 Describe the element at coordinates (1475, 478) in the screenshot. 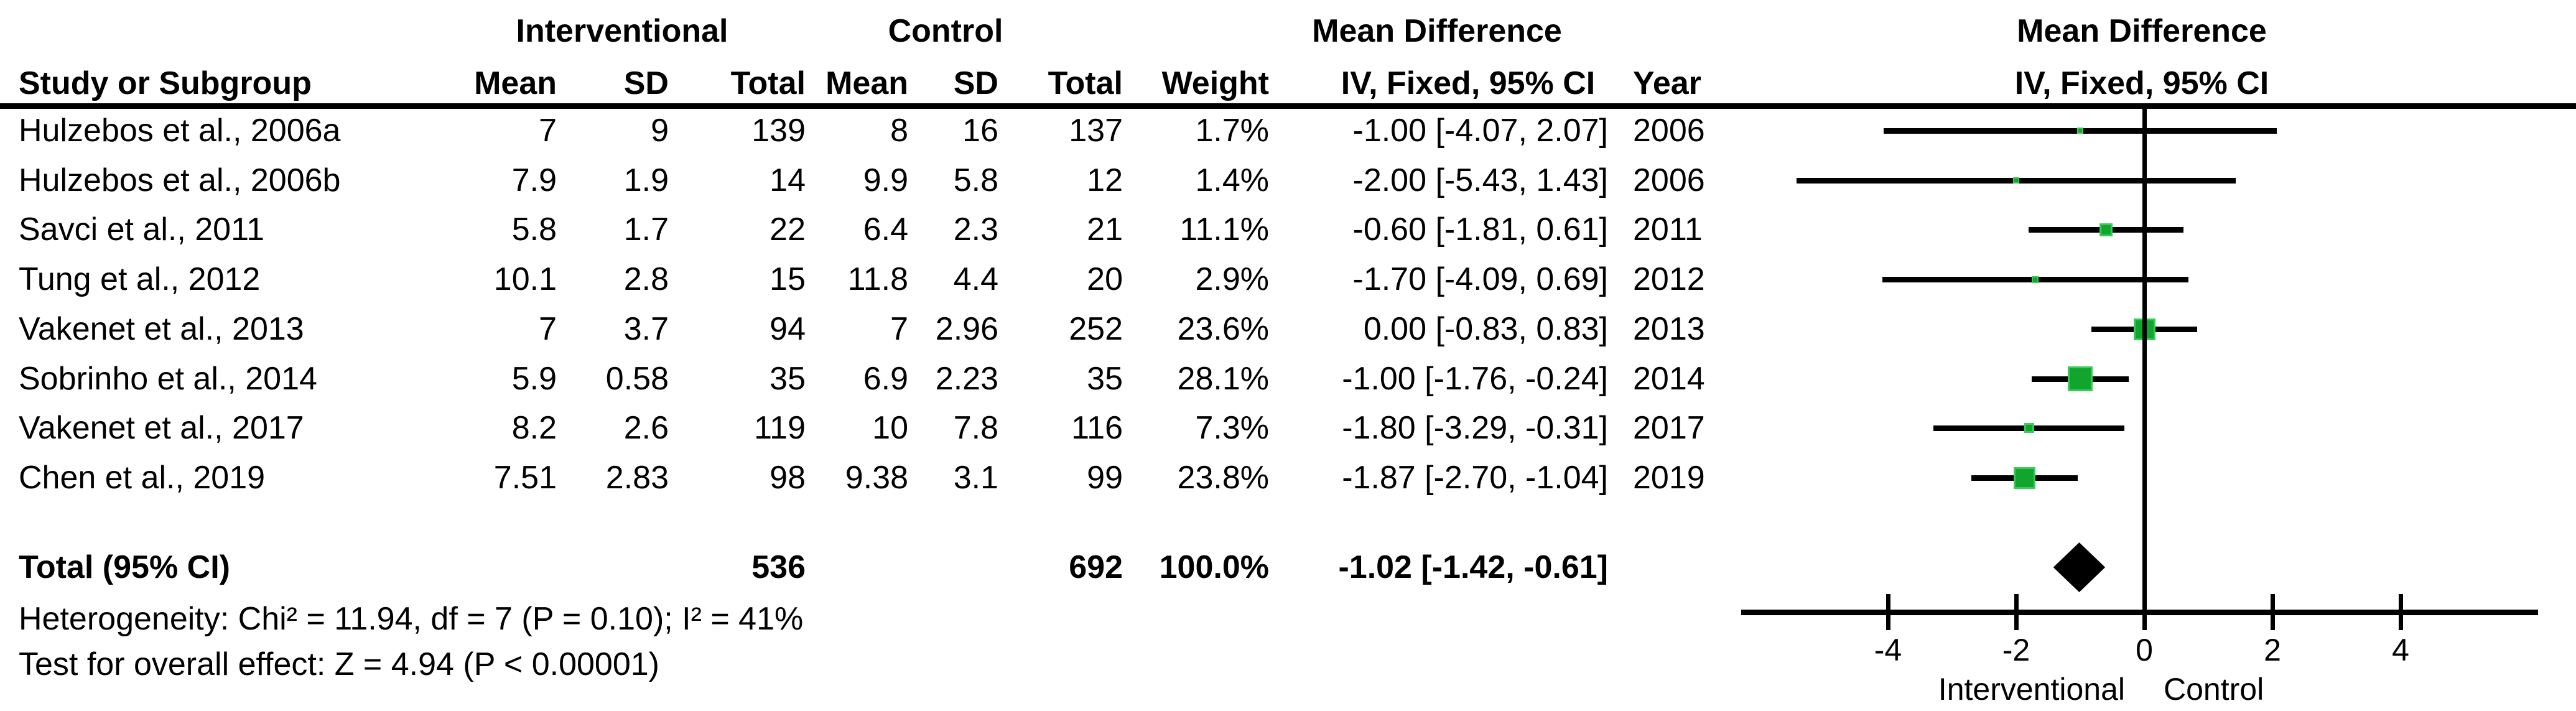

I see `cell-ci: -1.87 [-2.70, -1.04]` at that location.